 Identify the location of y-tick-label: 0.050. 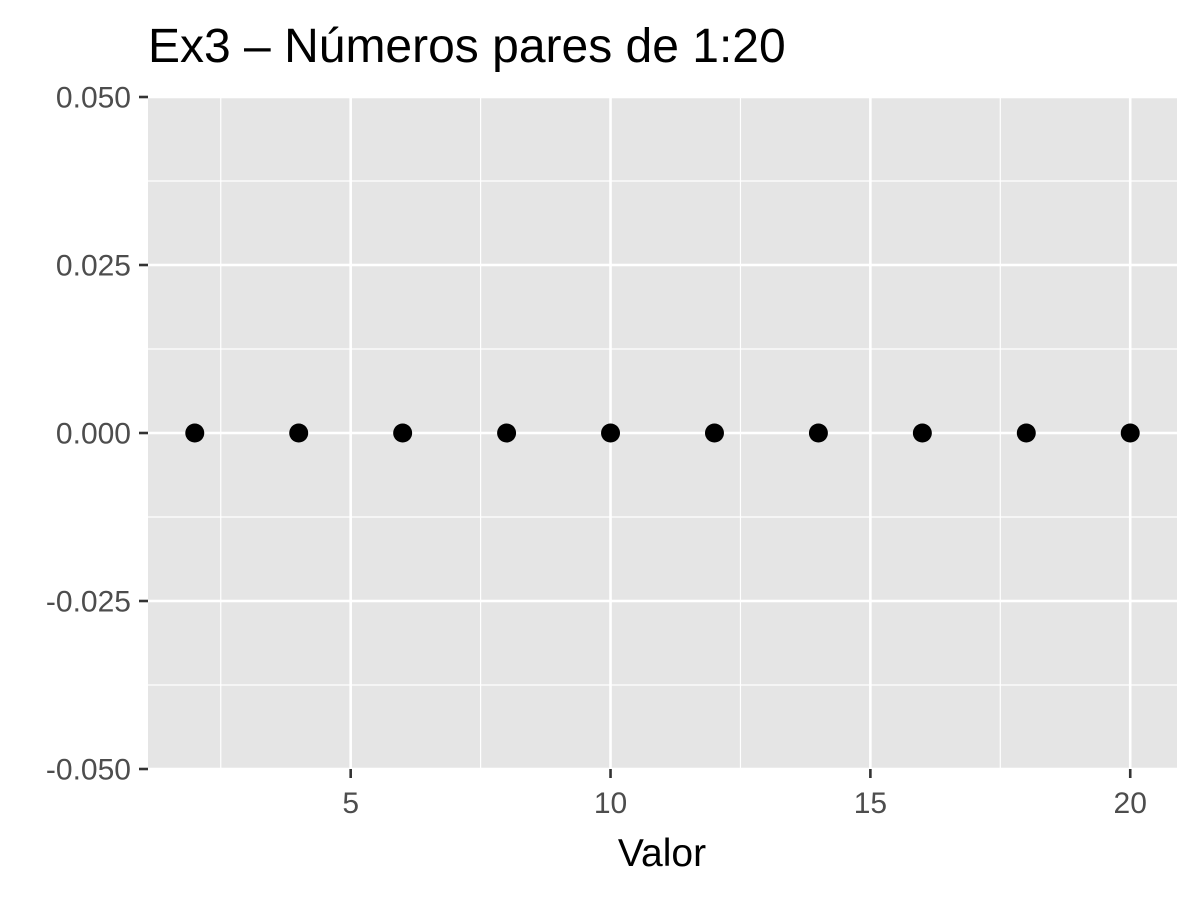
(93, 98).